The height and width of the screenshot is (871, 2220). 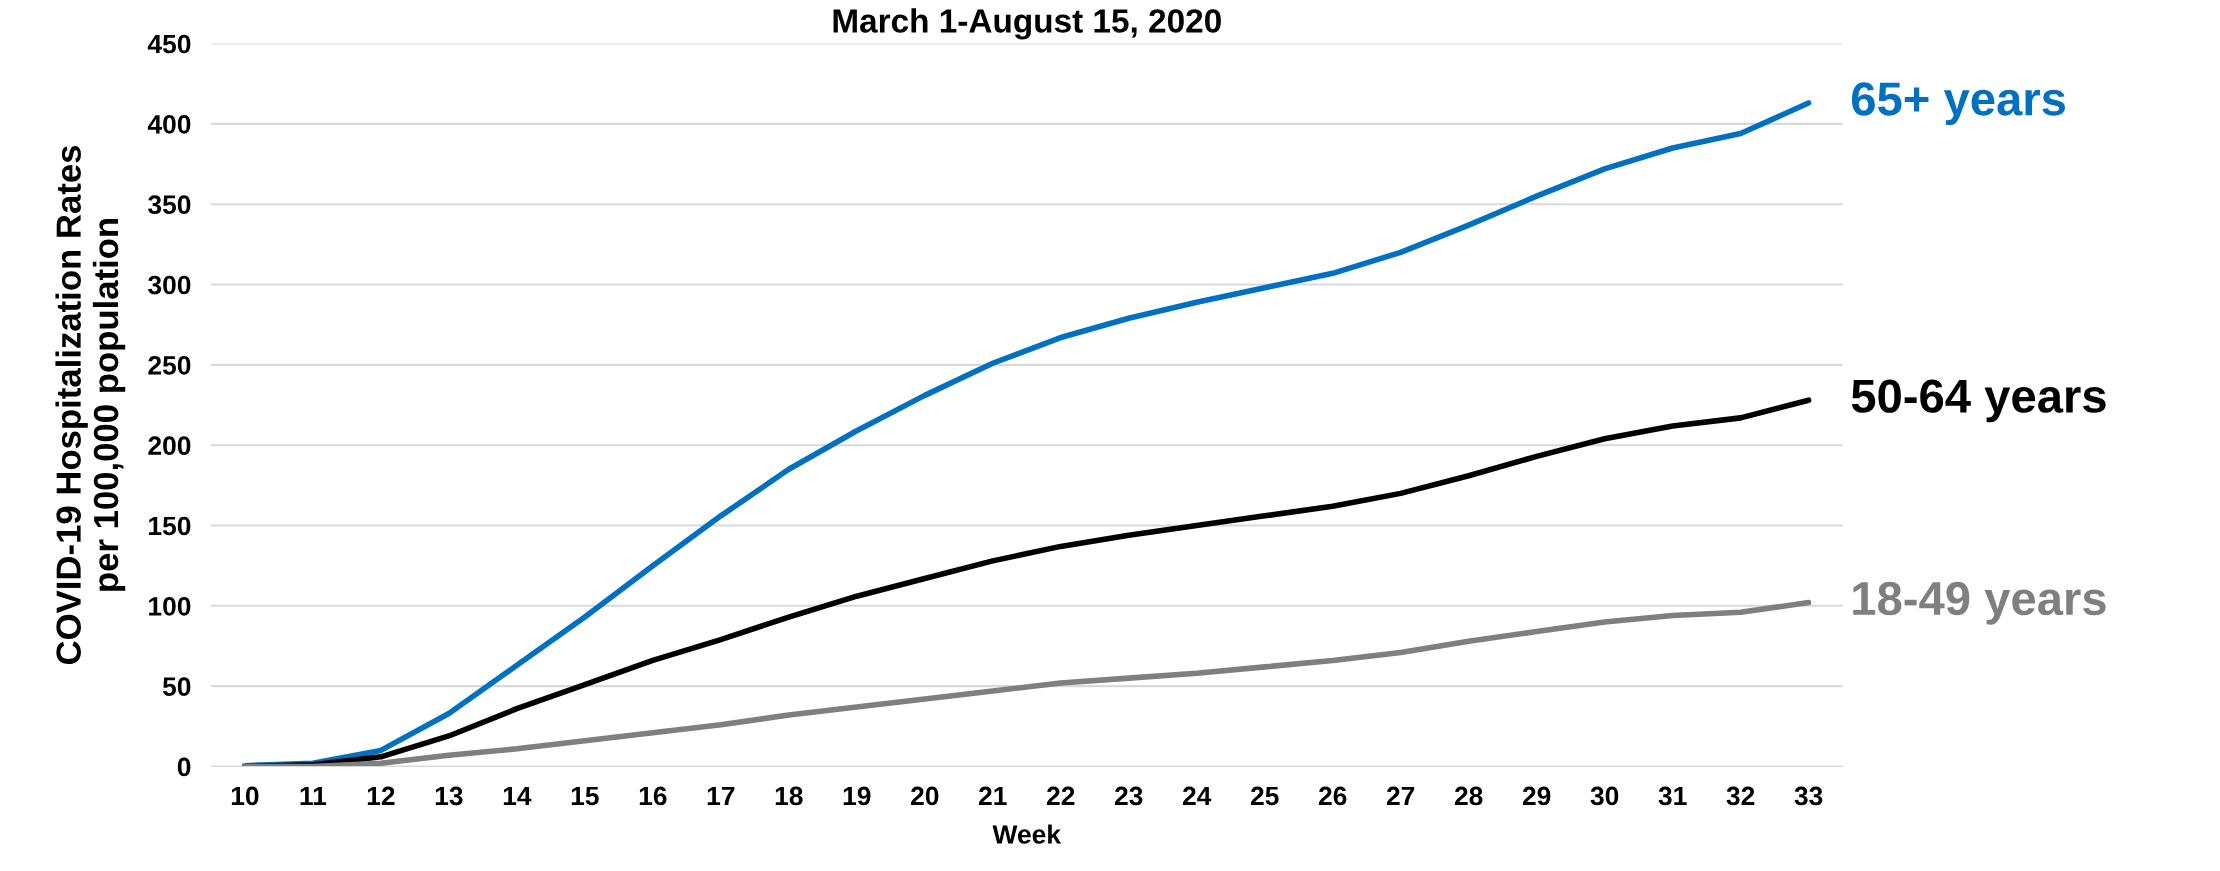 I want to click on y-tick-label: 50, so click(x=176, y=686).